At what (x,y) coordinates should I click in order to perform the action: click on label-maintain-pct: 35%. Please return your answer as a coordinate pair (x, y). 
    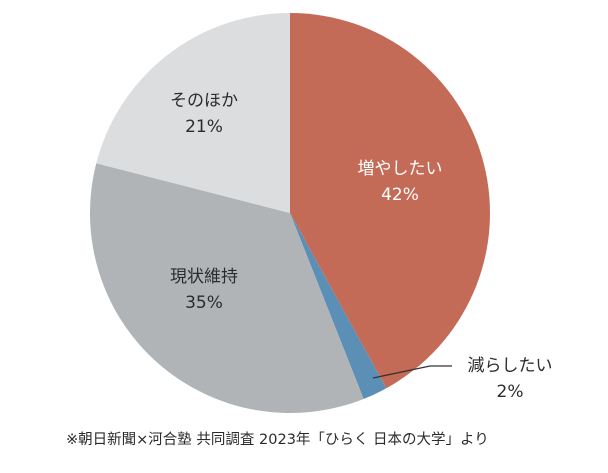
    Looking at the image, I should click on (204, 303).